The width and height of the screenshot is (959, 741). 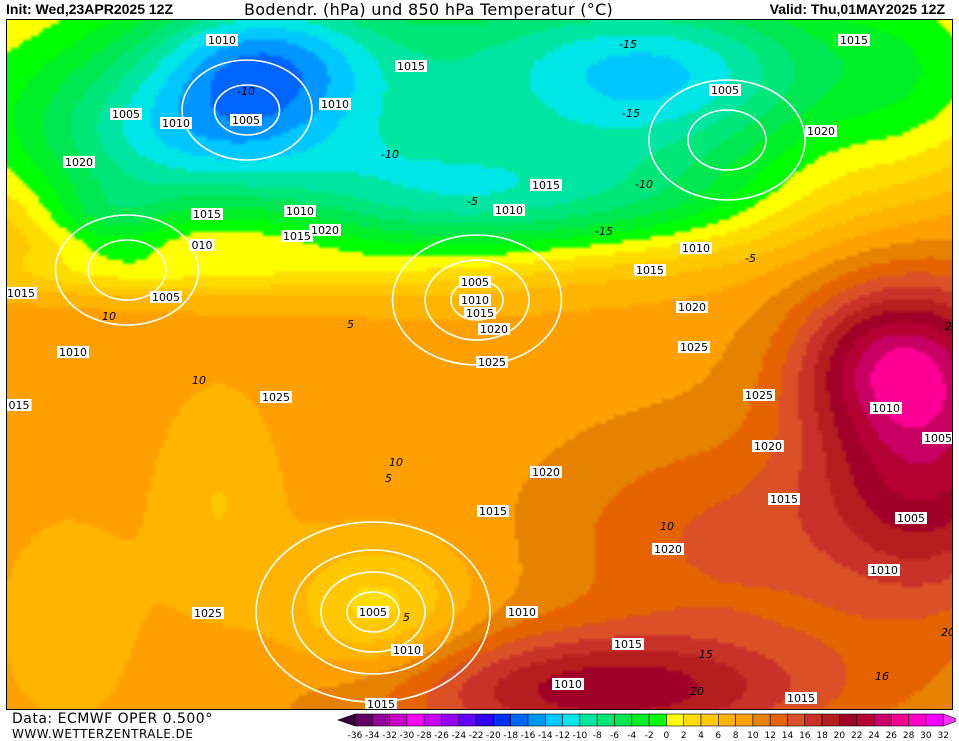 I want to click on legend-tick-label: -24, so click(x=458, y=736).